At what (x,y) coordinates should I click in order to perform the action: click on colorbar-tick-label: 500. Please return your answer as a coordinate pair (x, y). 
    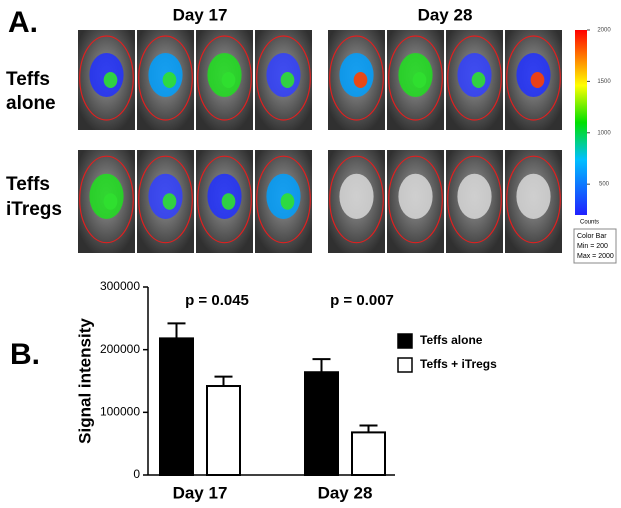
    Looking at the image, I should click on (604, 185).